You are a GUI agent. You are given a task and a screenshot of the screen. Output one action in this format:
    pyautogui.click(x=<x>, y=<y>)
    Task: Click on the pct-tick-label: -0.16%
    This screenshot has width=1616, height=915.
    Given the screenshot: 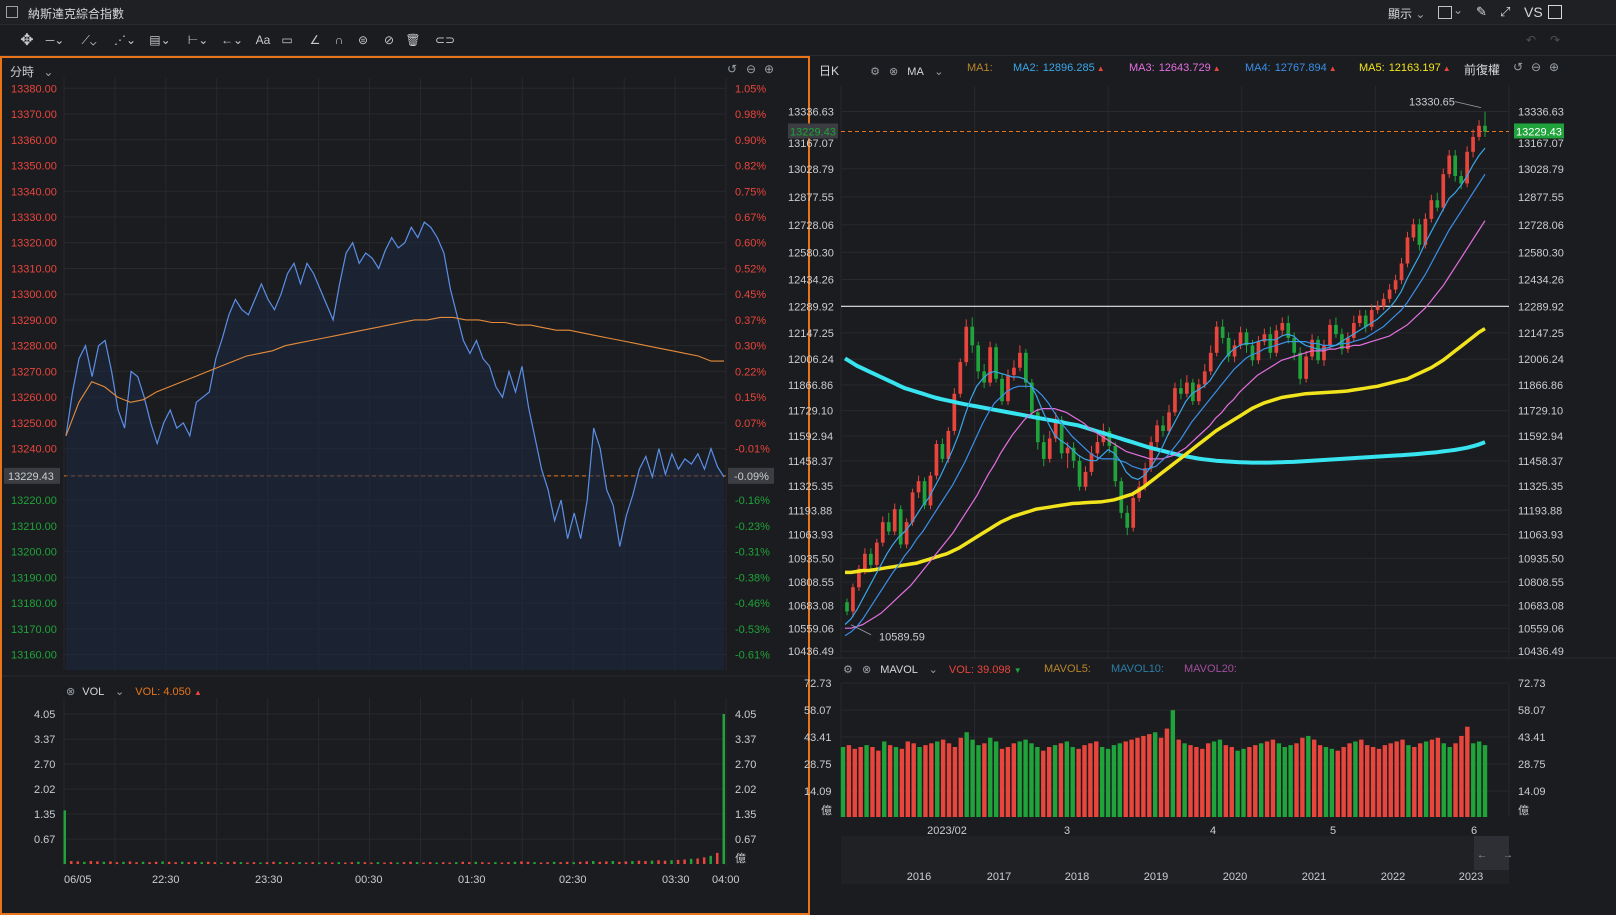 What is the action you would take?
    pyautogui.click(x=752, y=501)
    